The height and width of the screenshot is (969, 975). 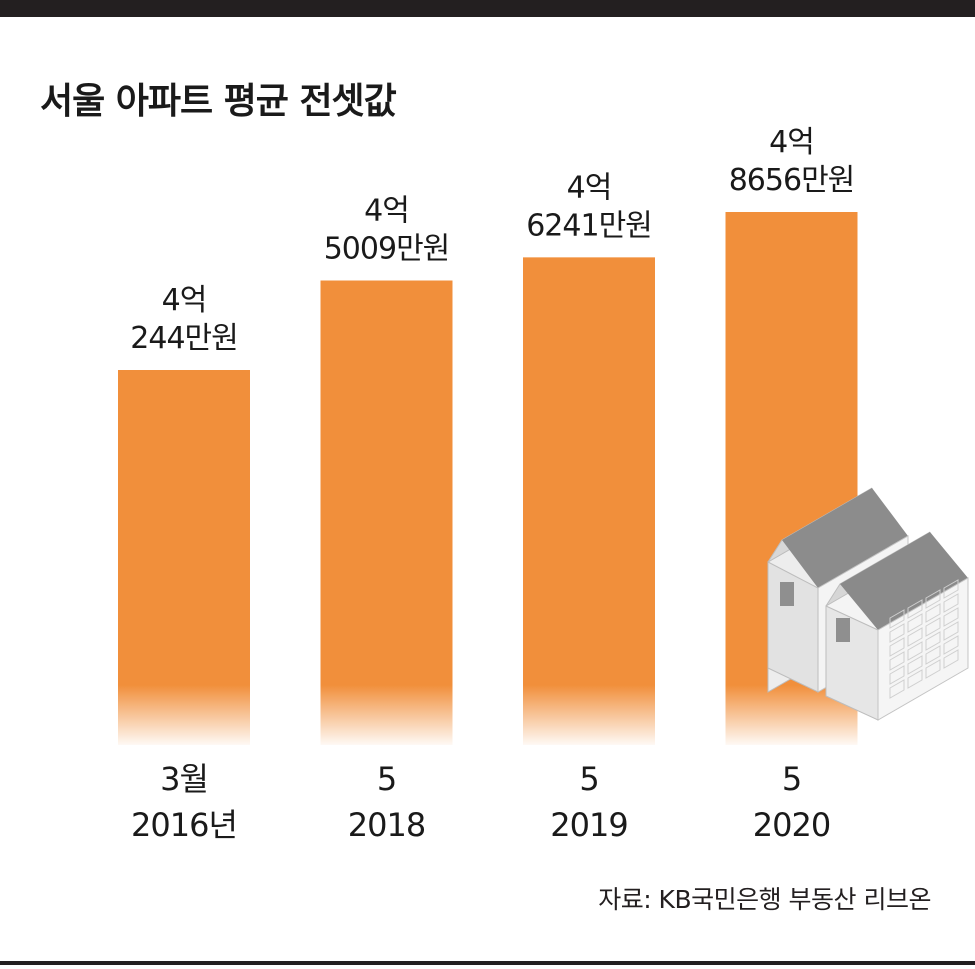 I want to click on value-label-1-line1: 4억, so click(x=386, y=211).